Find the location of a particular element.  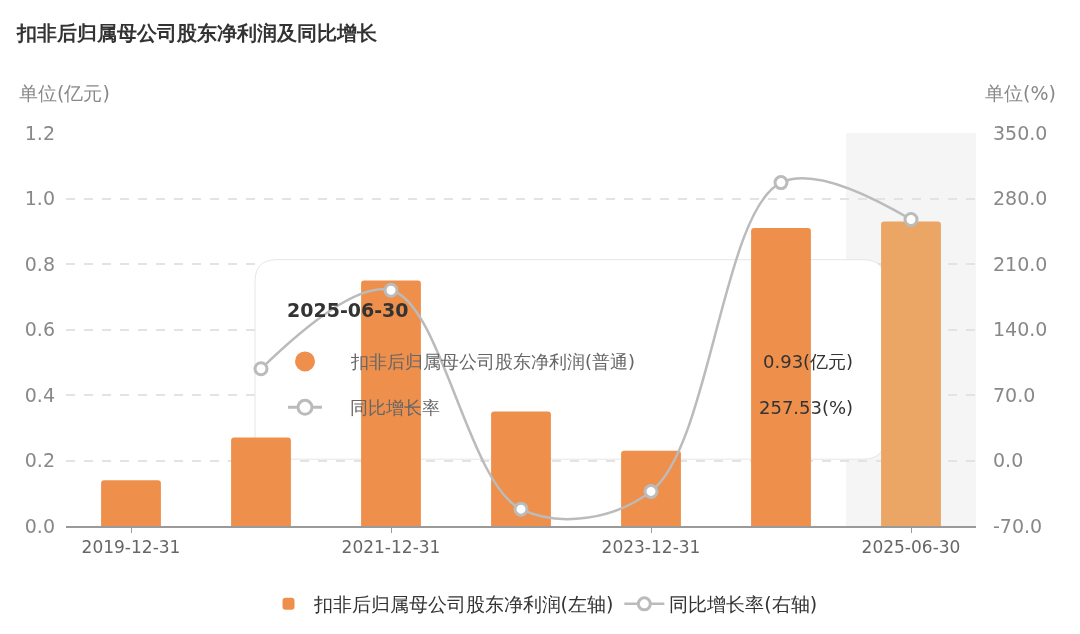

x-tick-label: 2025-06-30 is located at coordinates (911, 547).